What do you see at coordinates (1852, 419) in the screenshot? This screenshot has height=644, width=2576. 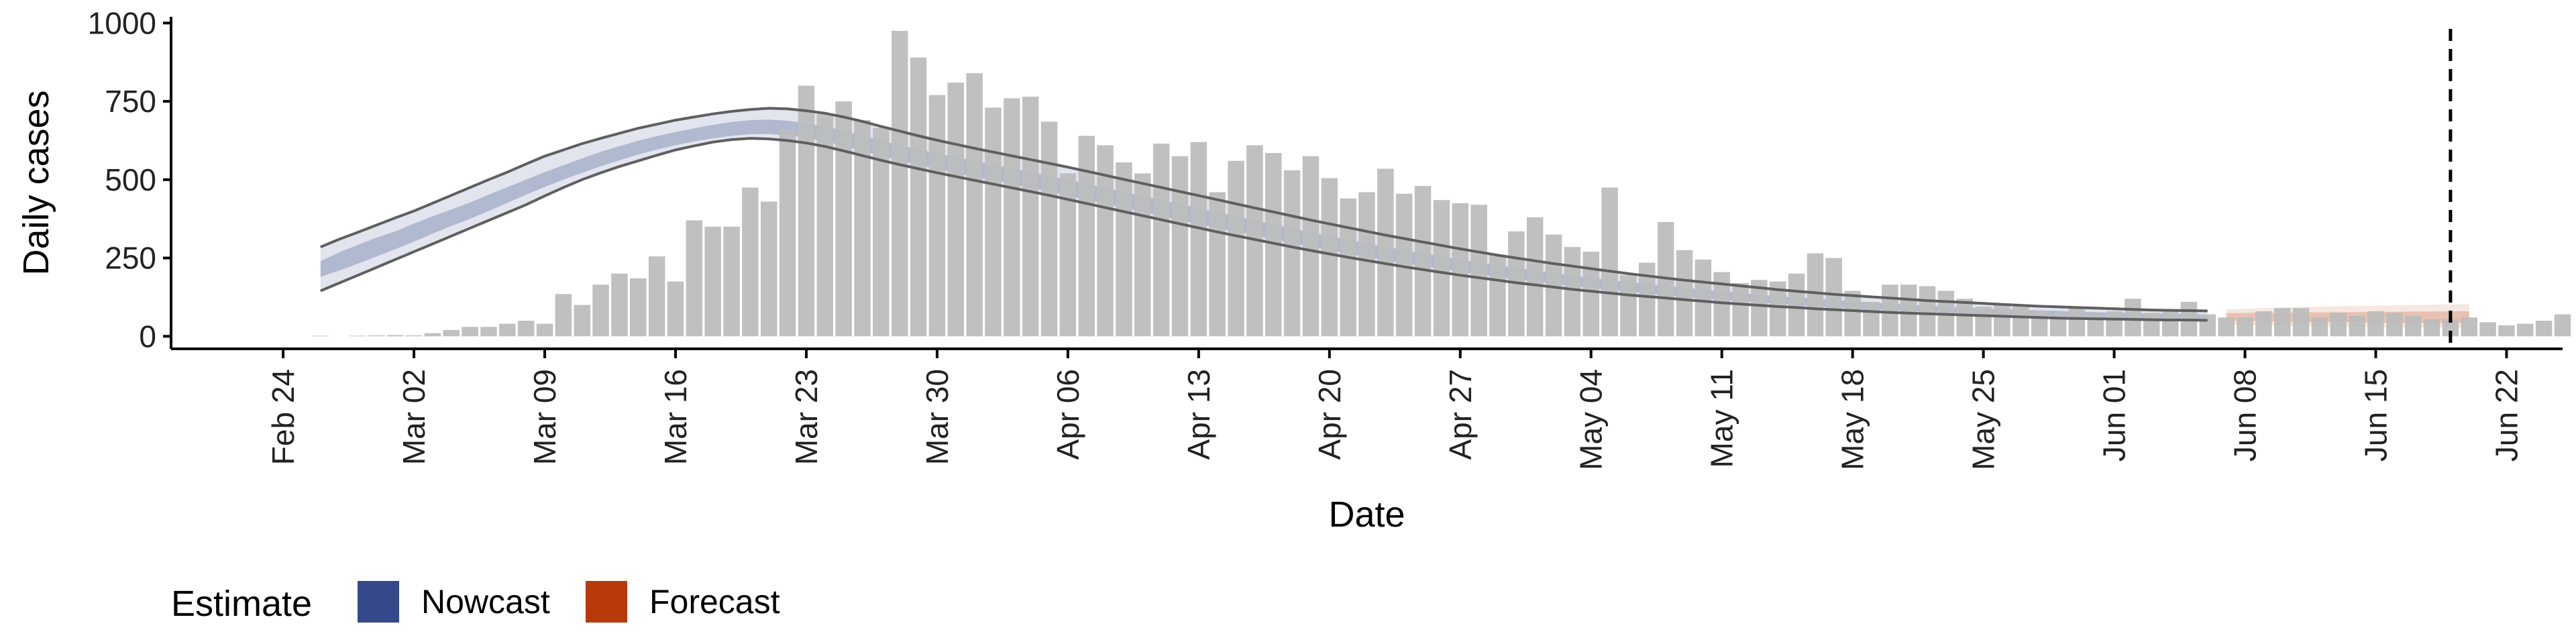 I see `x-tick-label: May 18` at bounding box center [1852, 419].